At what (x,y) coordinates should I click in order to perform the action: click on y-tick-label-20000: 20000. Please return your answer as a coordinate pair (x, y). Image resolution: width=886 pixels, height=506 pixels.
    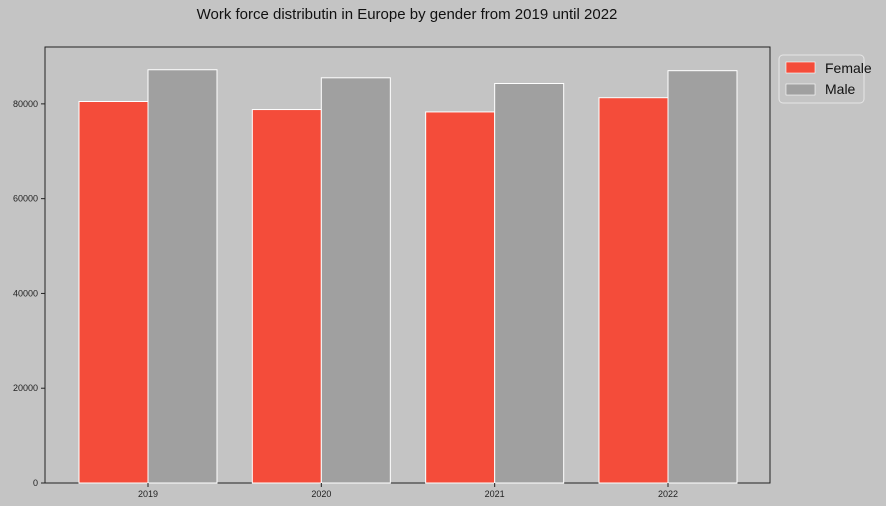
    Looking at the image, I should click on (25, 388).